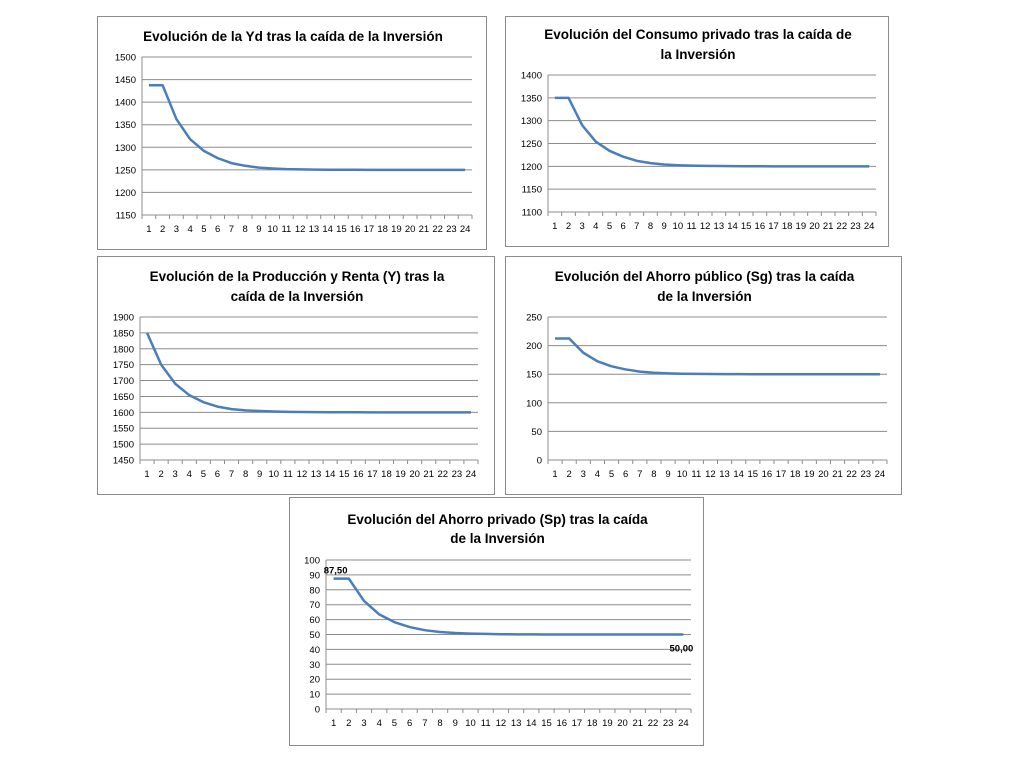  Describe the element at coordinates (123, 365) in the screenshot. I see `y-tick-label: 1750` at that location.